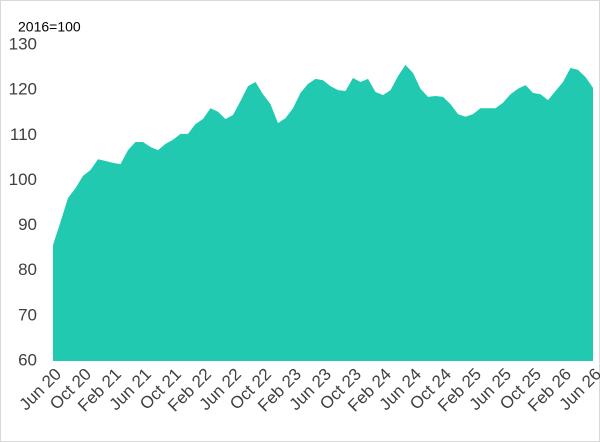 The image size is (600, 442). Describe the element at coordinates (27, 269) in the screenshot. I see `y-tick-label: 80` at that location.